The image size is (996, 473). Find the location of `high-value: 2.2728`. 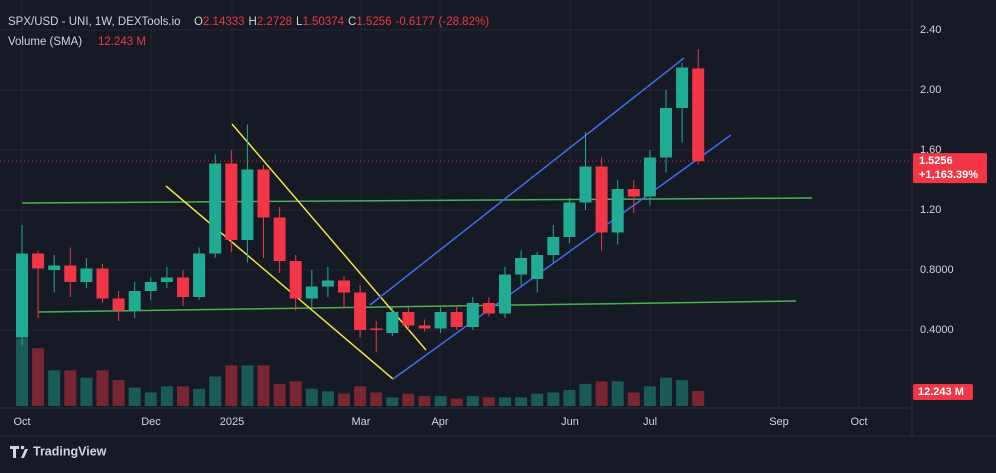

high-value: 2.2728 is located at coordinates (274, 22).